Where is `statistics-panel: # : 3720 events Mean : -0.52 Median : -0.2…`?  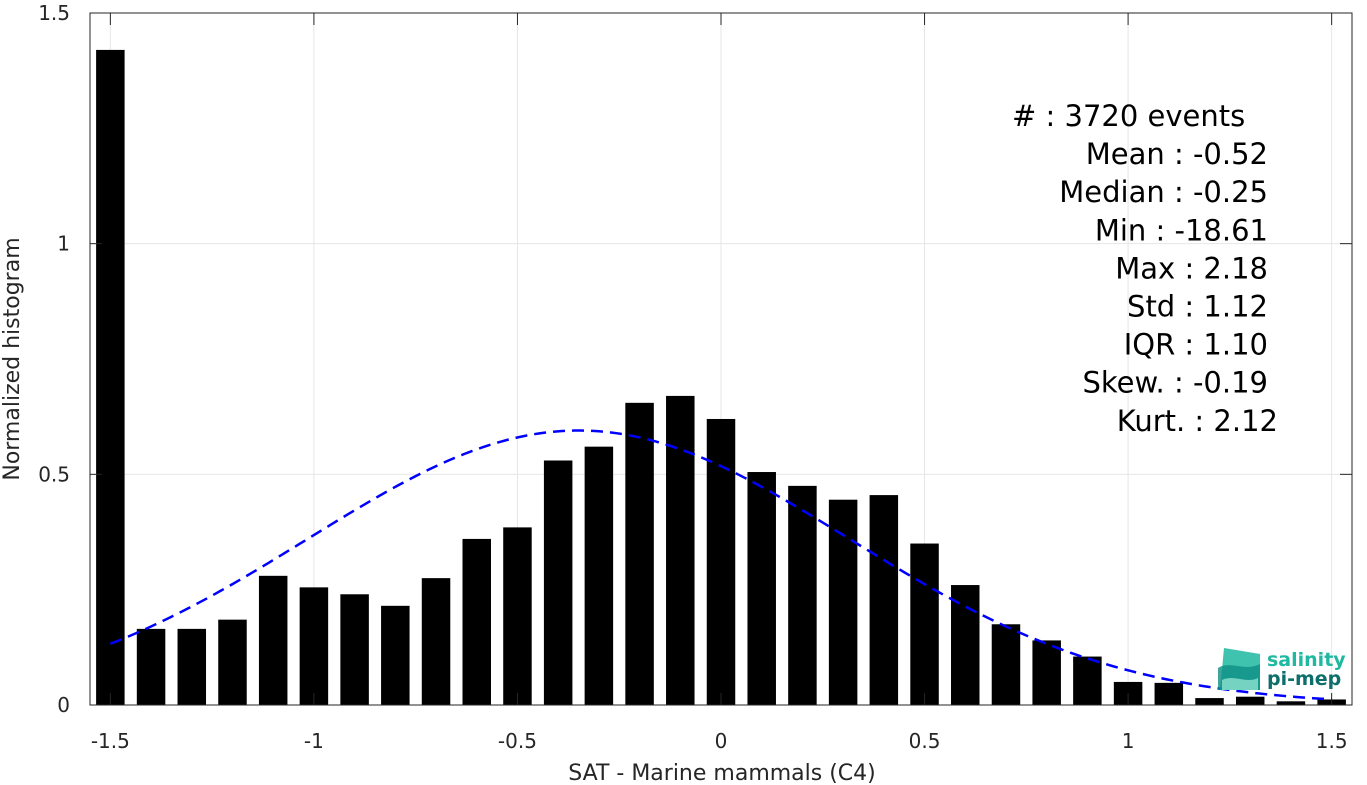
statistics-panel: # : 3720 events Mean : -0.52 Median : -0.2… is located at coordinates (1145, 268).